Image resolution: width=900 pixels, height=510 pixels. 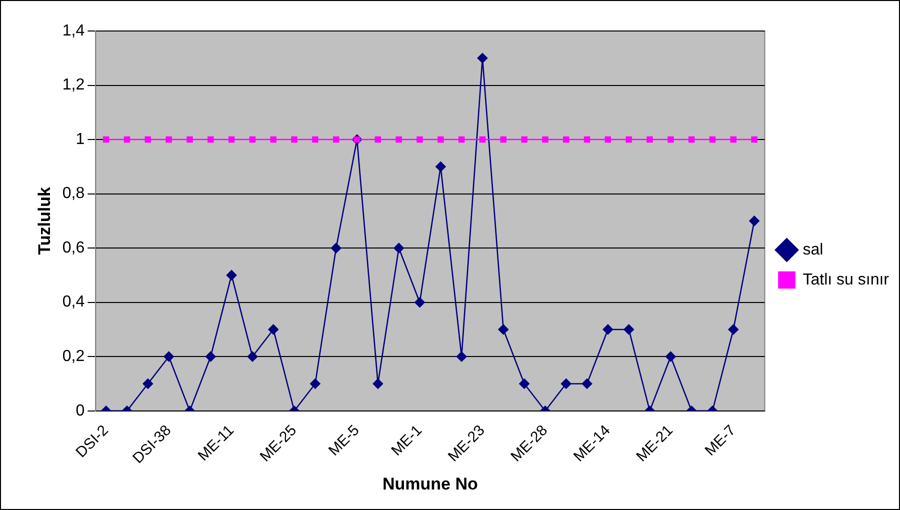 I want to click on legend-label: sal, so click(x=813, y=249).